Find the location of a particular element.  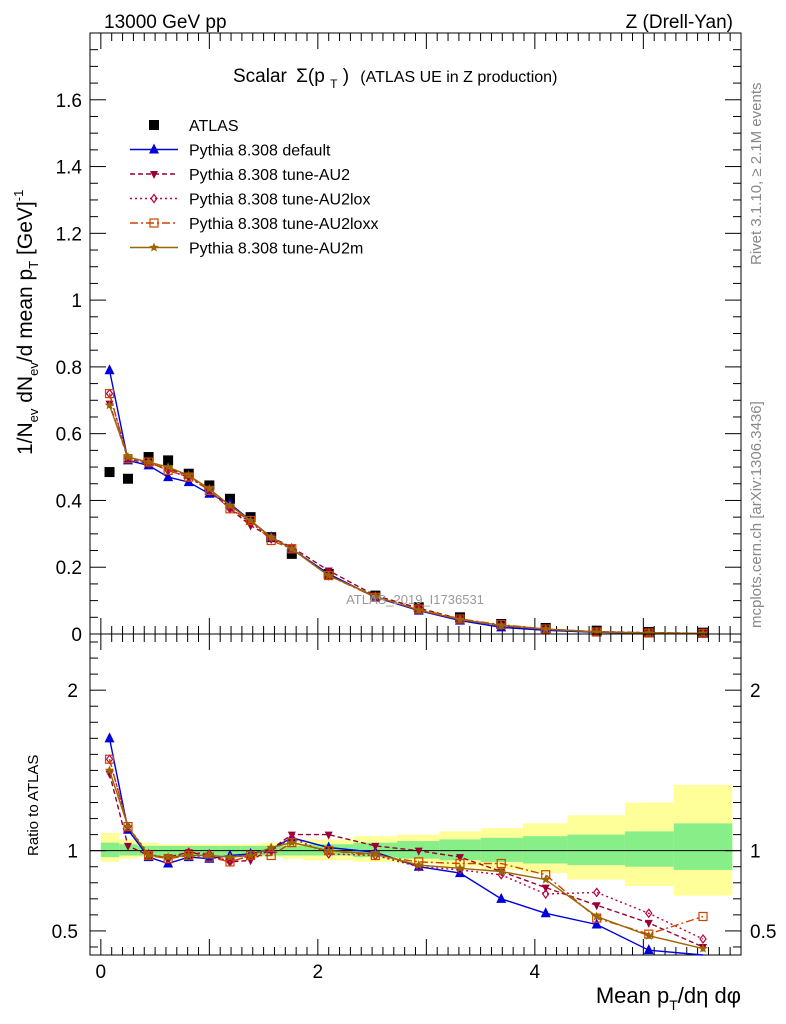

y-axis-label-ratio: Ratio to ATLAS is located at coordinates (33, 805).